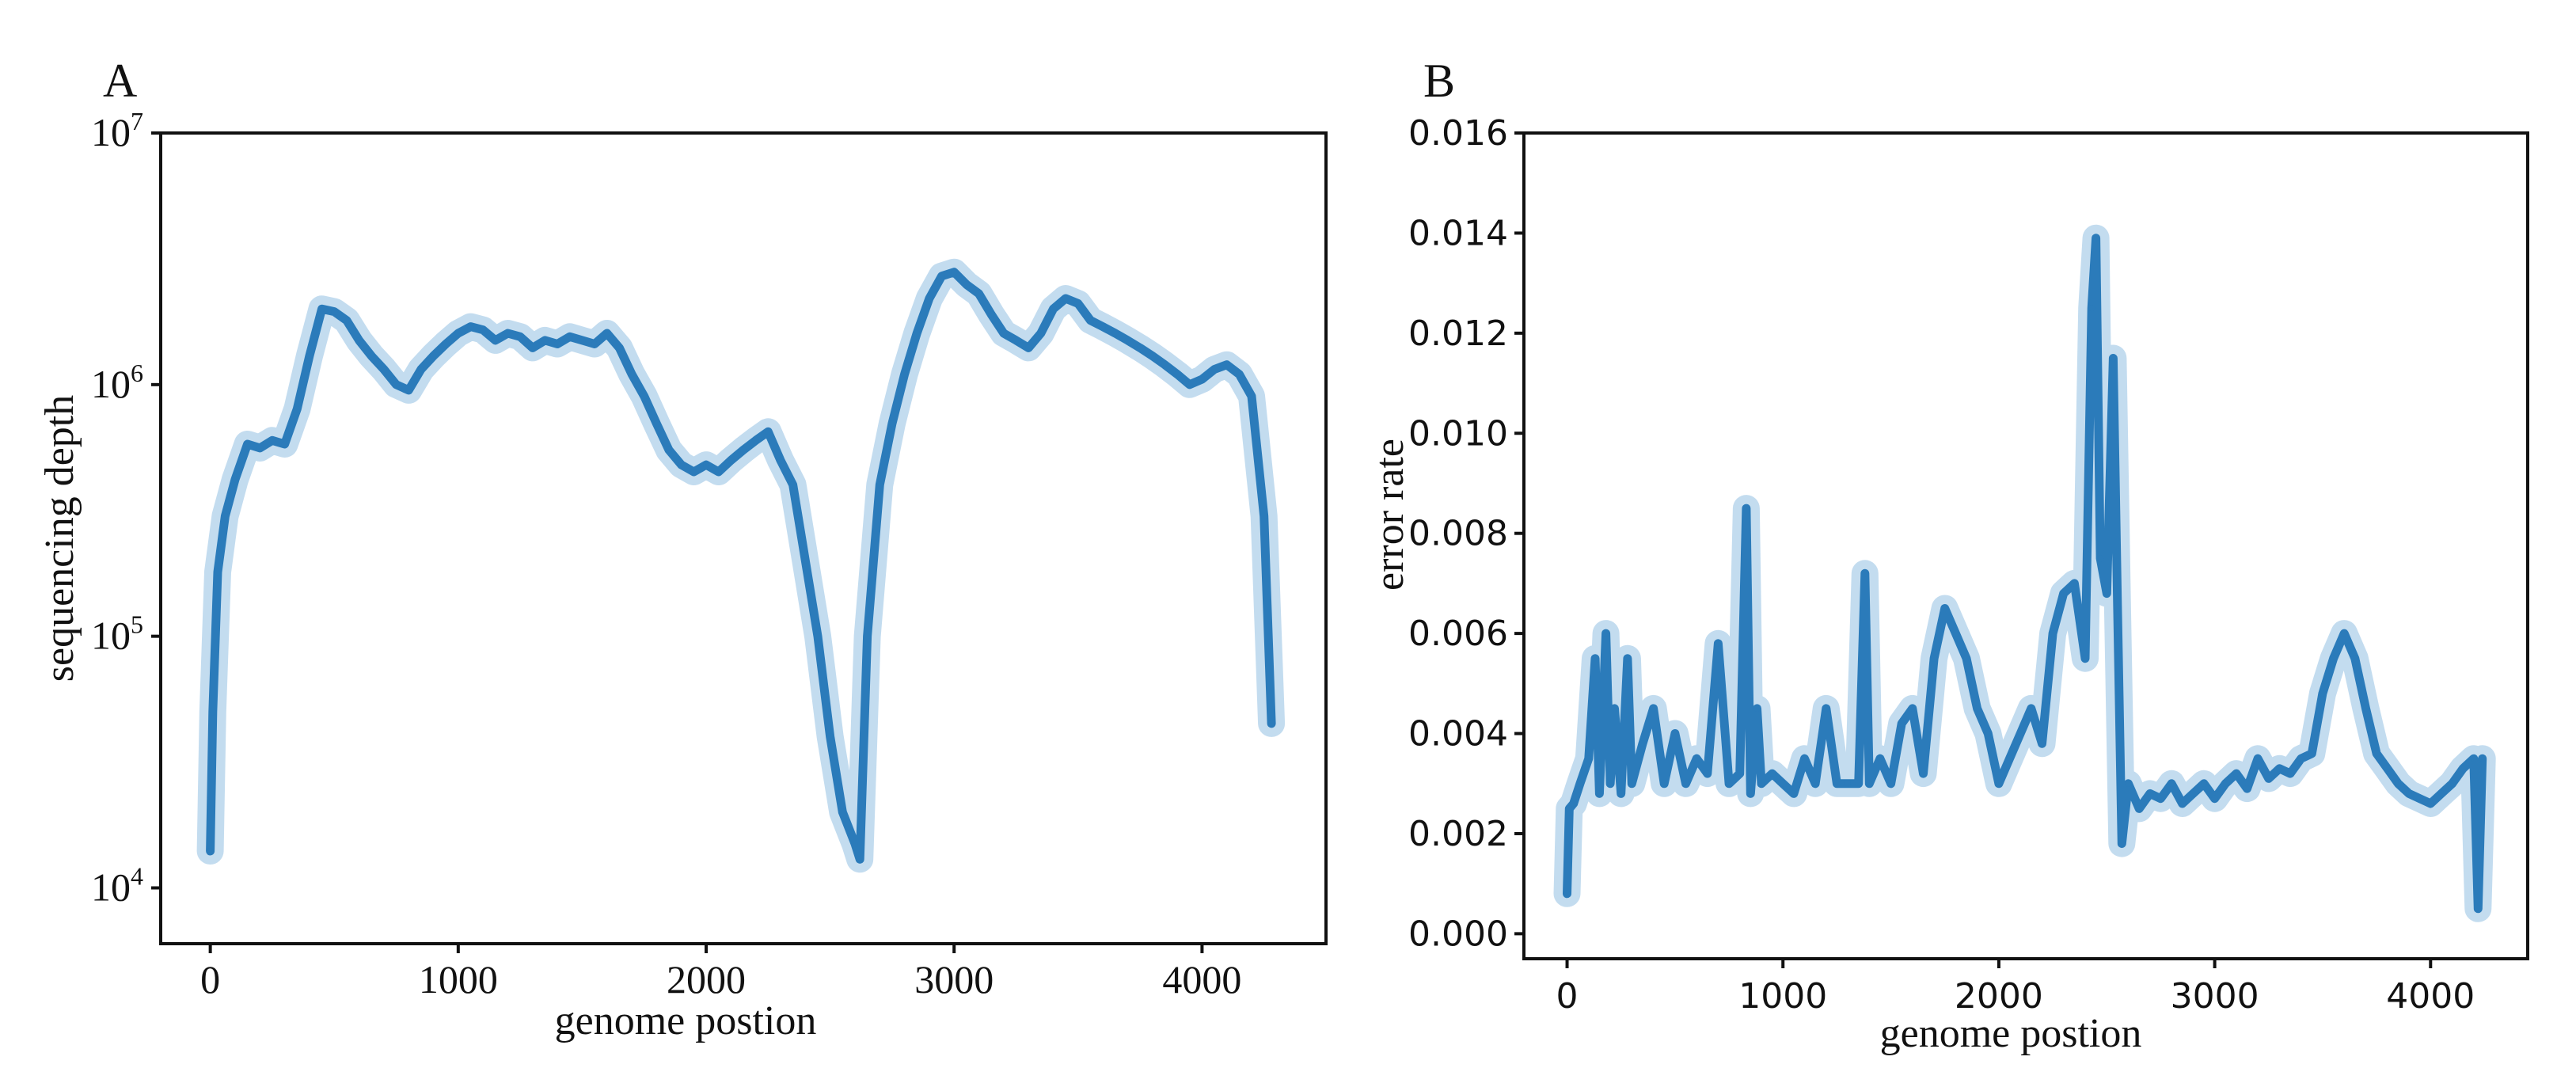 This screenshot has height=1087, width=2576. I want to click on panel-a-y-axis-label: sequencing depth, so click(59, 538).